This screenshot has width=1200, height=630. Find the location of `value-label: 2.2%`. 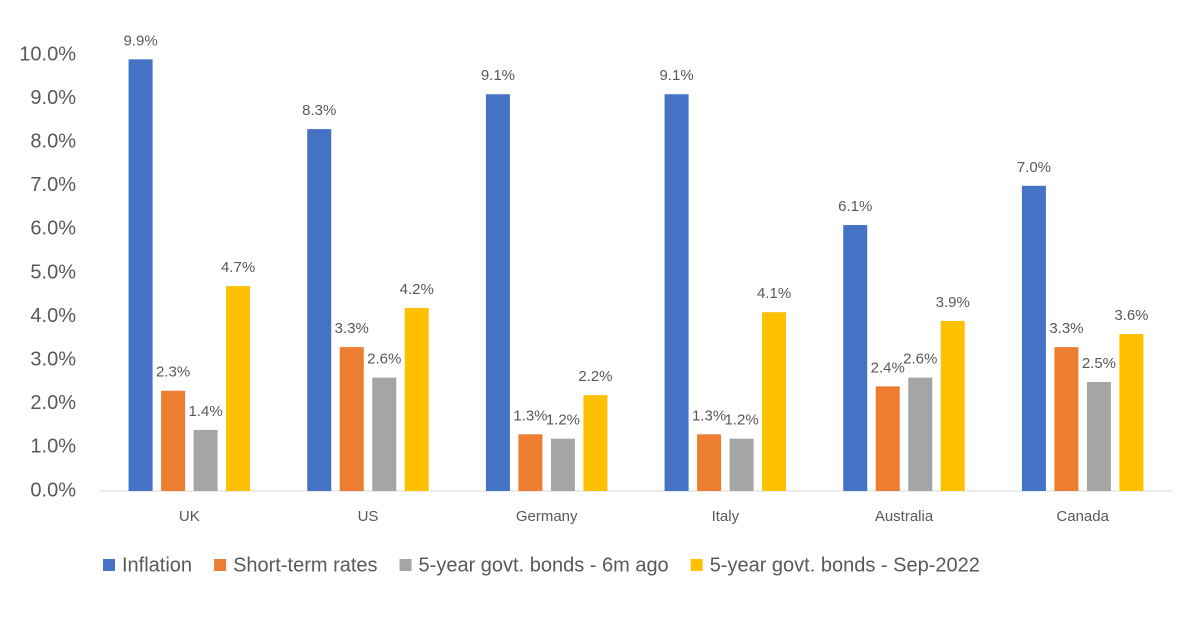

value-label: 2.2% is located at coordinates (595, 376).